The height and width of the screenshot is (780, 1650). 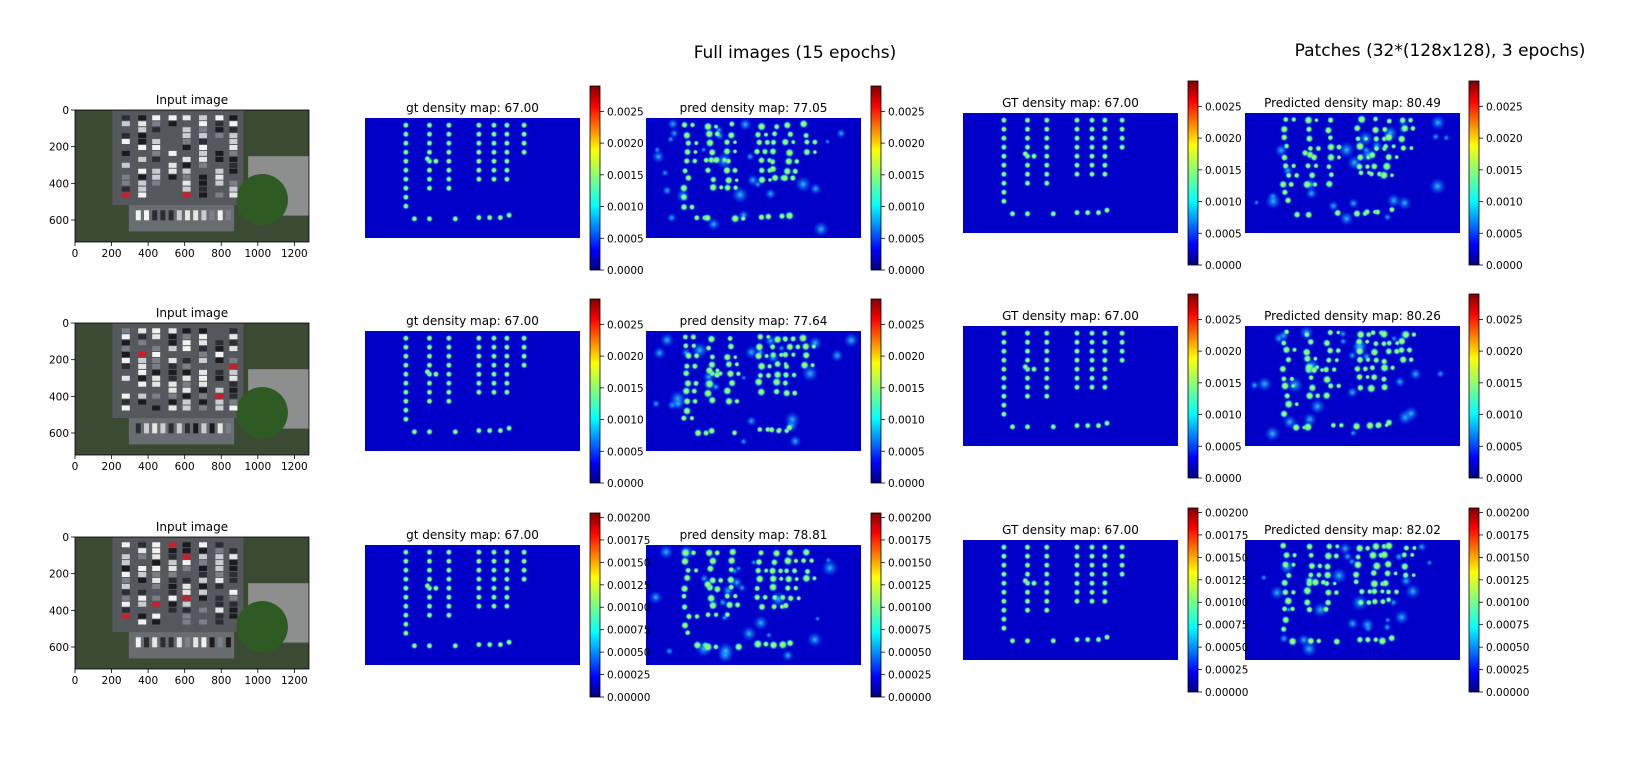 I want to click on patch-gt-colorbar-tick-label: 0.0000, so click(x=1223, y=266).